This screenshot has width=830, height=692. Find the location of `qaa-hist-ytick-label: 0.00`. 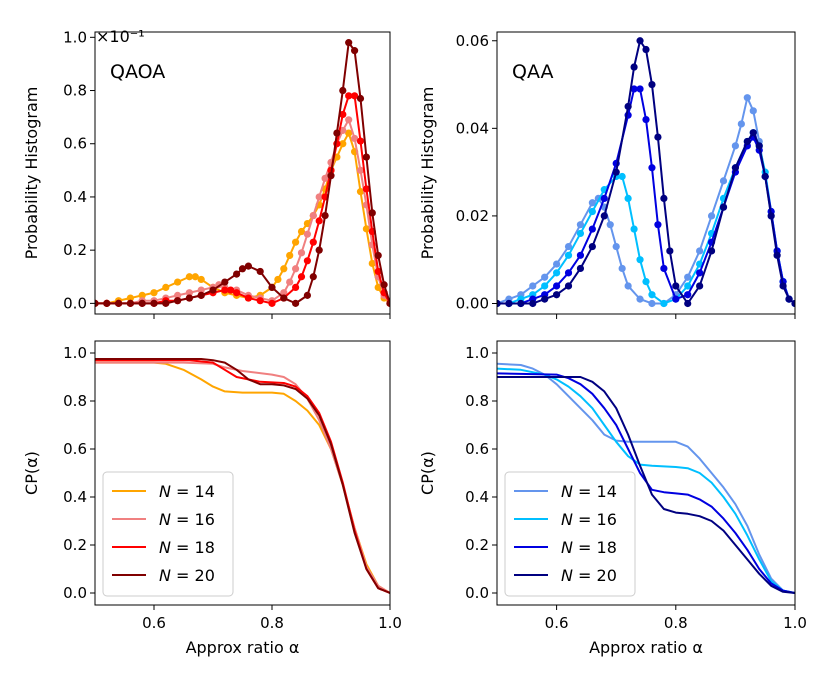

qaa-hist-ytick-label: 0.00 is located at coordinates (472, 303).